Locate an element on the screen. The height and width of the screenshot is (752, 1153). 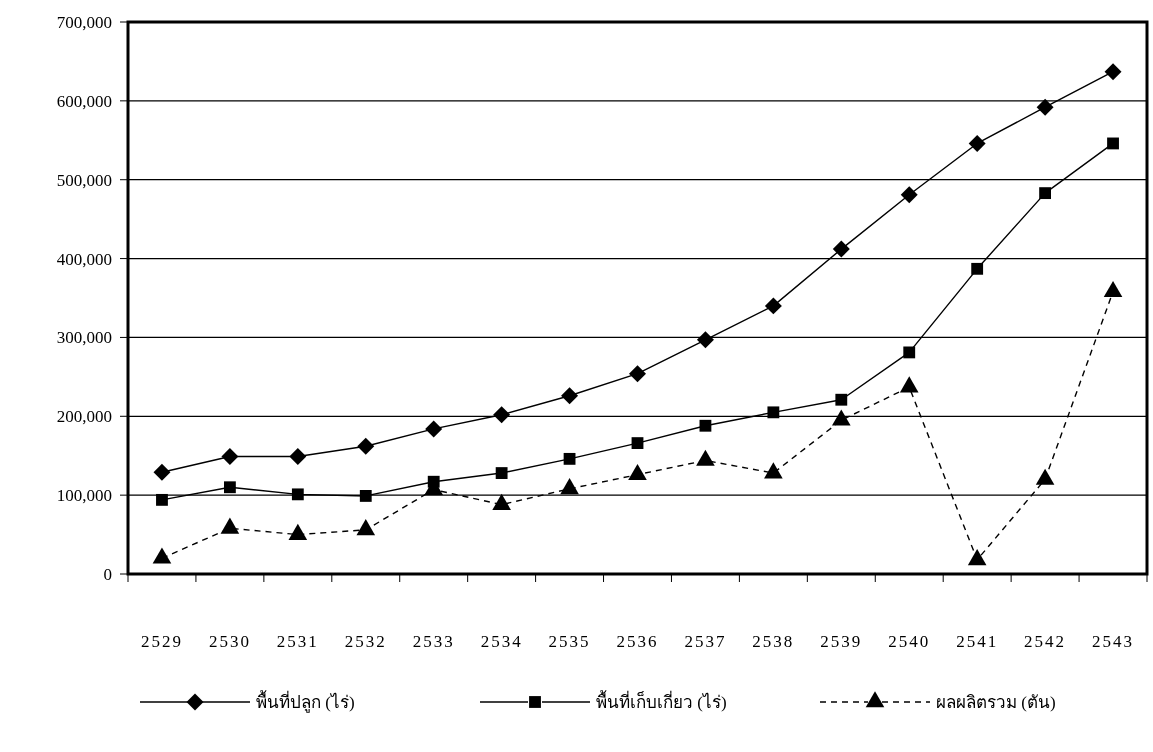
y-tick-label: 400,000 is located at coordinates (84, 259).